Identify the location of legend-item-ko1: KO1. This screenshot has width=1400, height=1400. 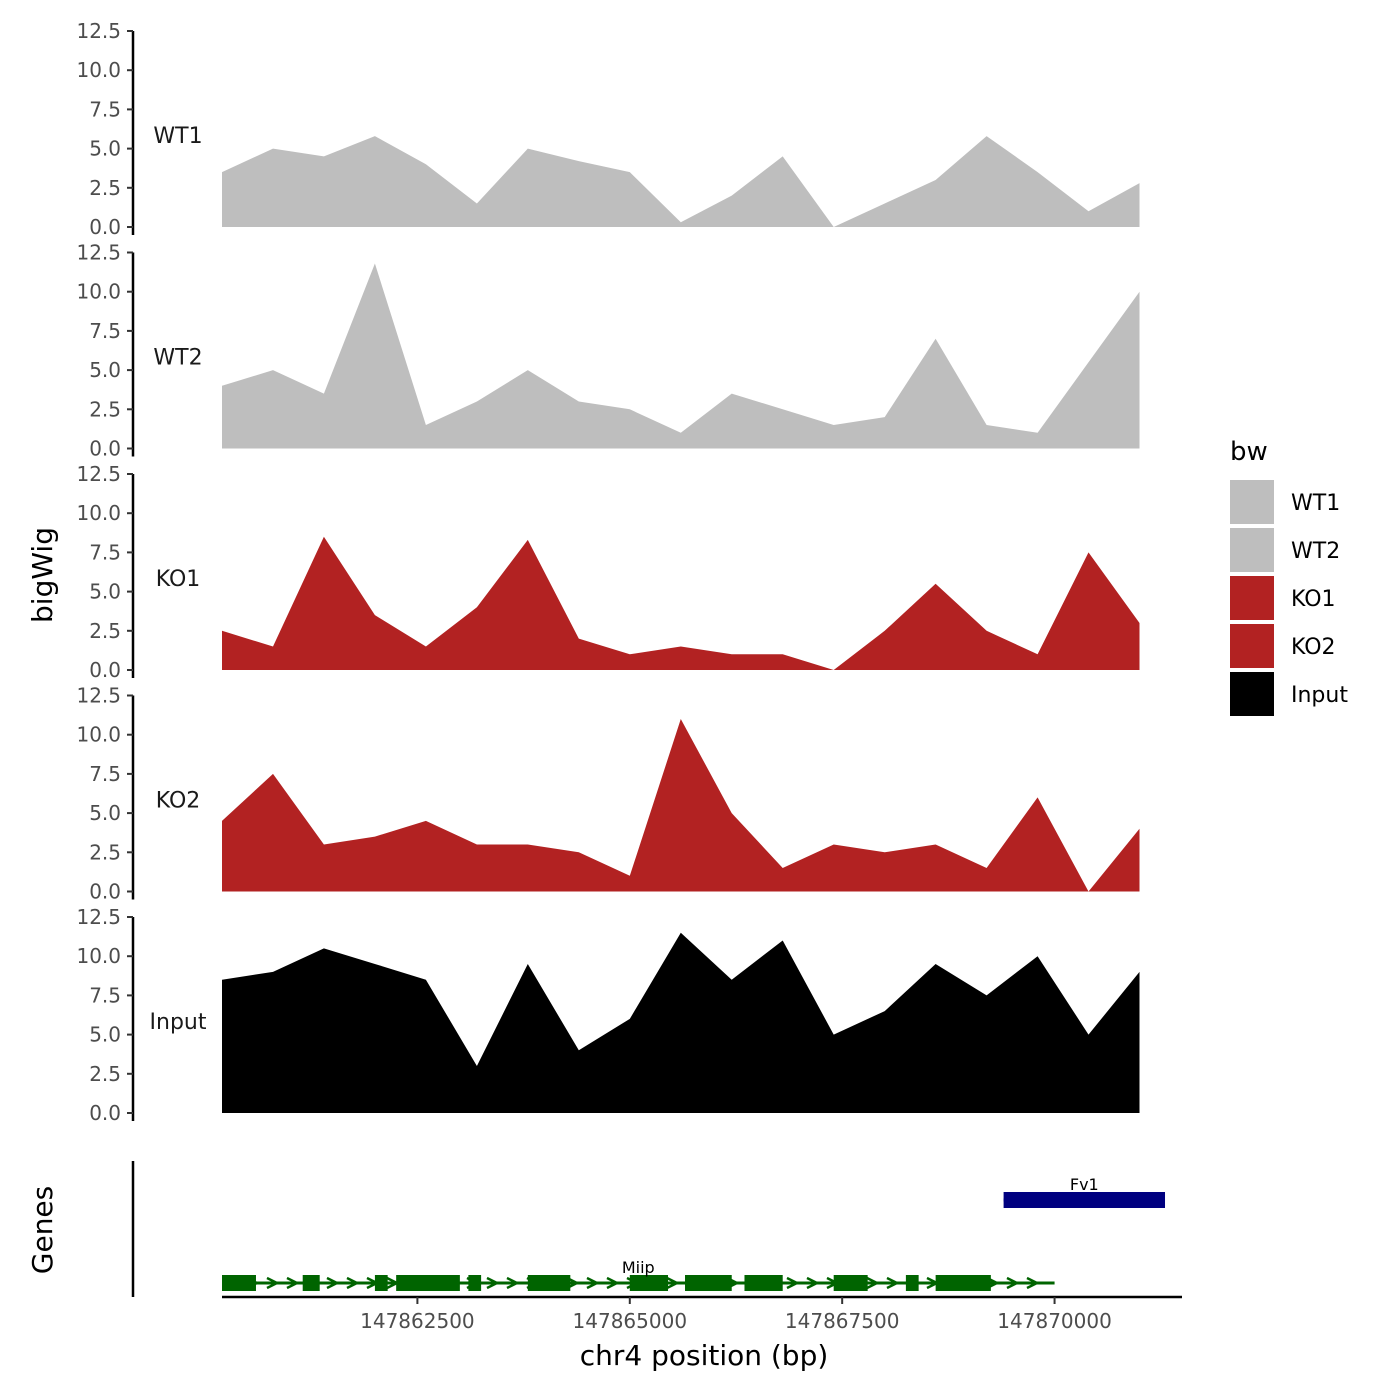
(1283, 598).